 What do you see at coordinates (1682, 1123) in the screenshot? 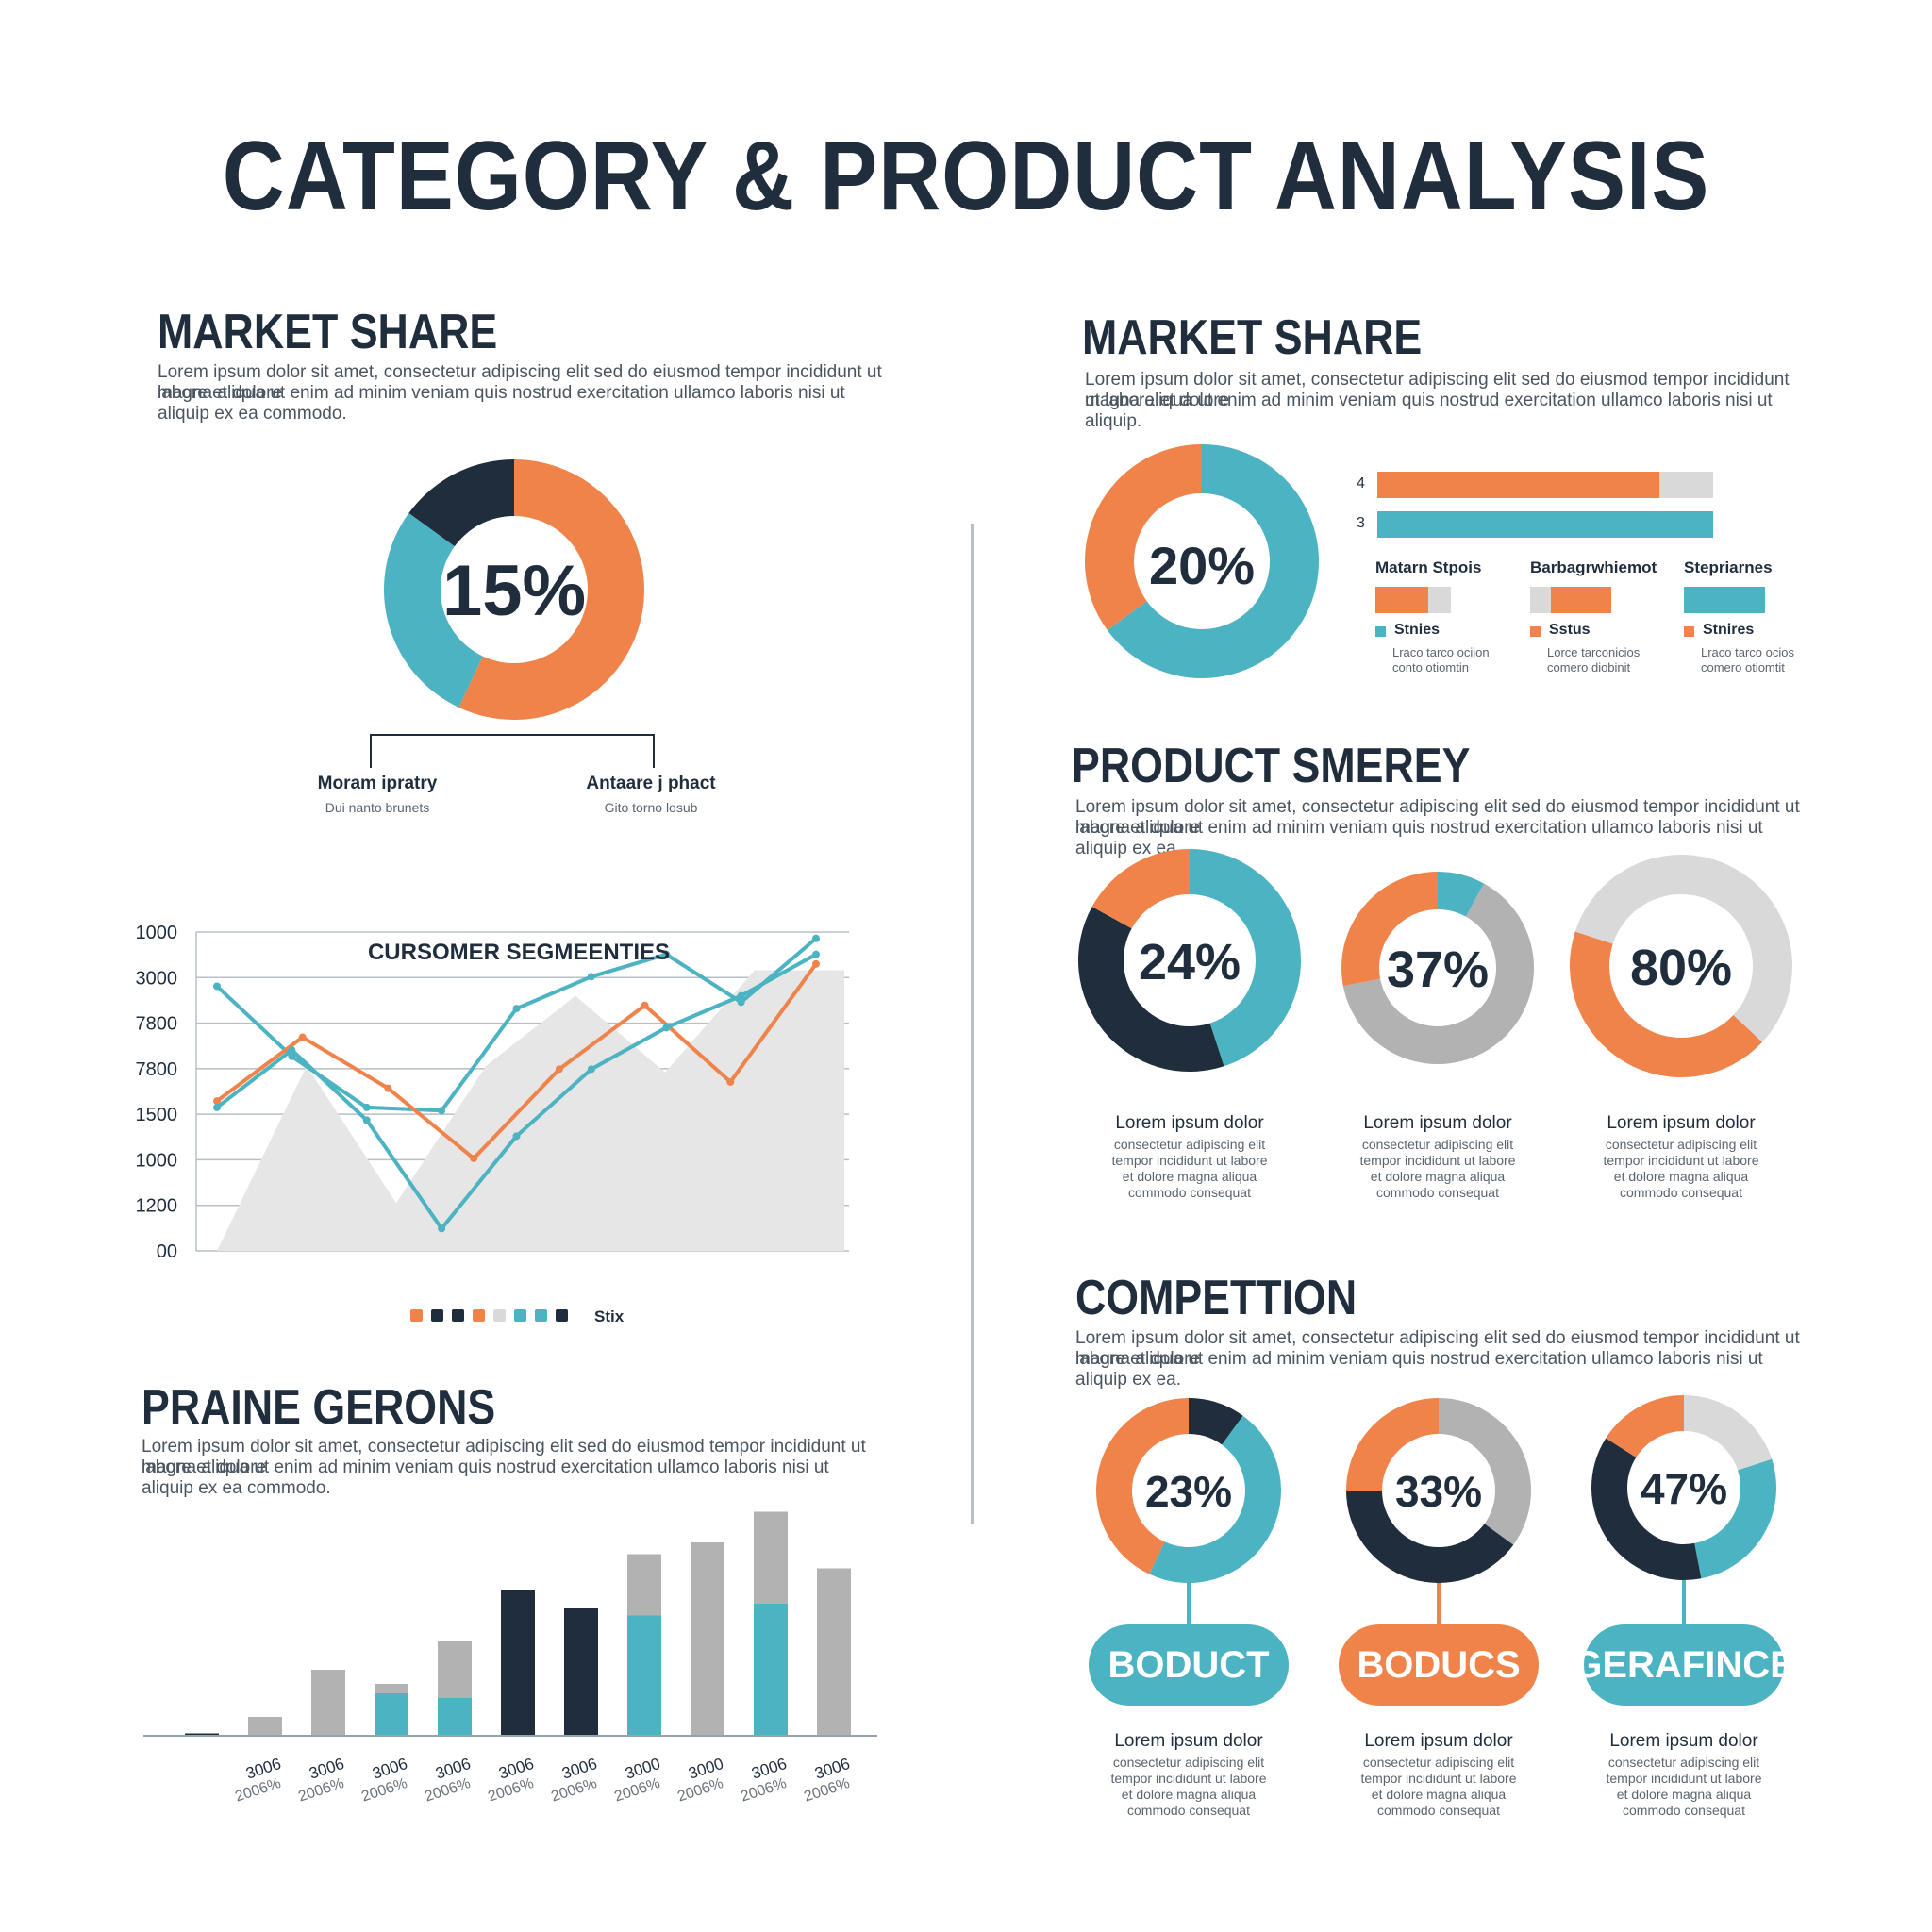
I see `product-caption: Lorem ipsum dolor` at bounding box center [1682, 1123].